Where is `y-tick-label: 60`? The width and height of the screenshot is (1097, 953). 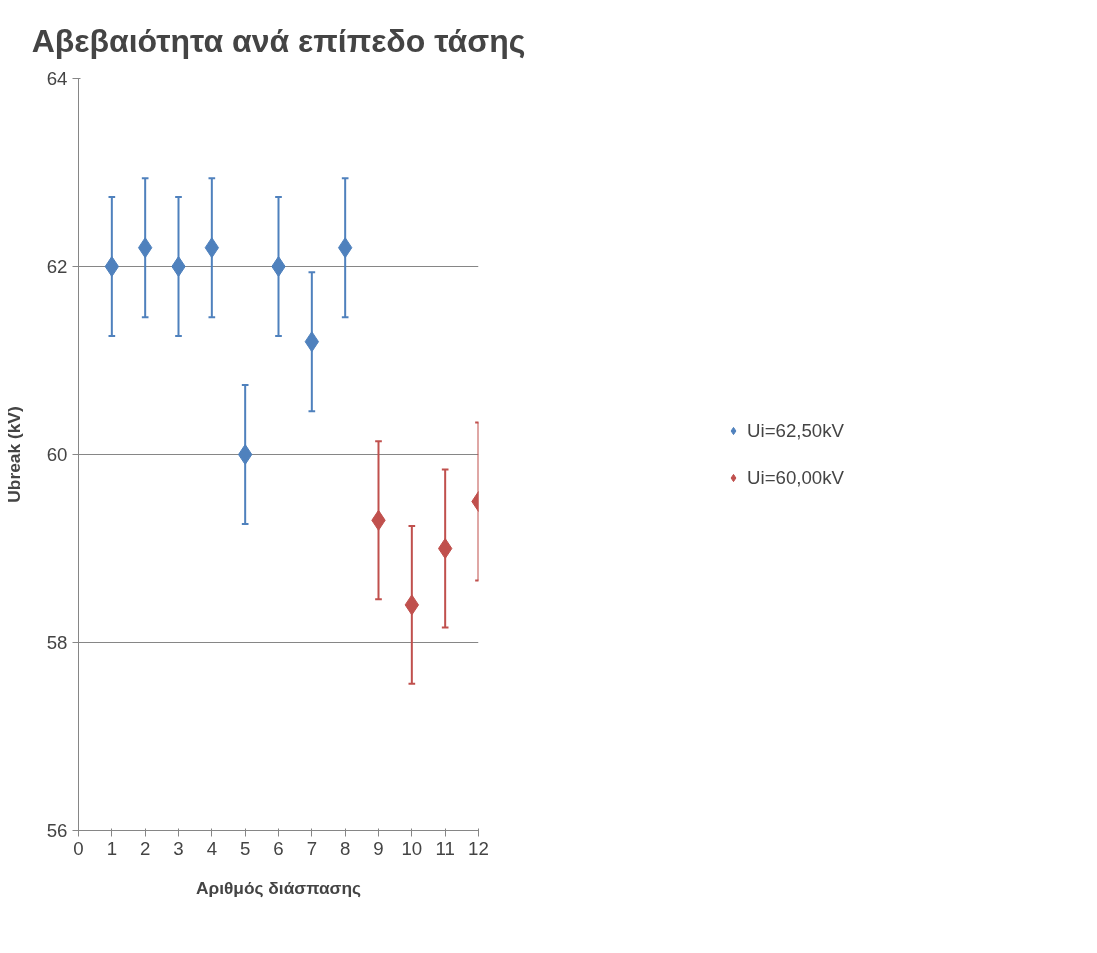
y-tick-label: 60 is located at coordinates (57, 454).